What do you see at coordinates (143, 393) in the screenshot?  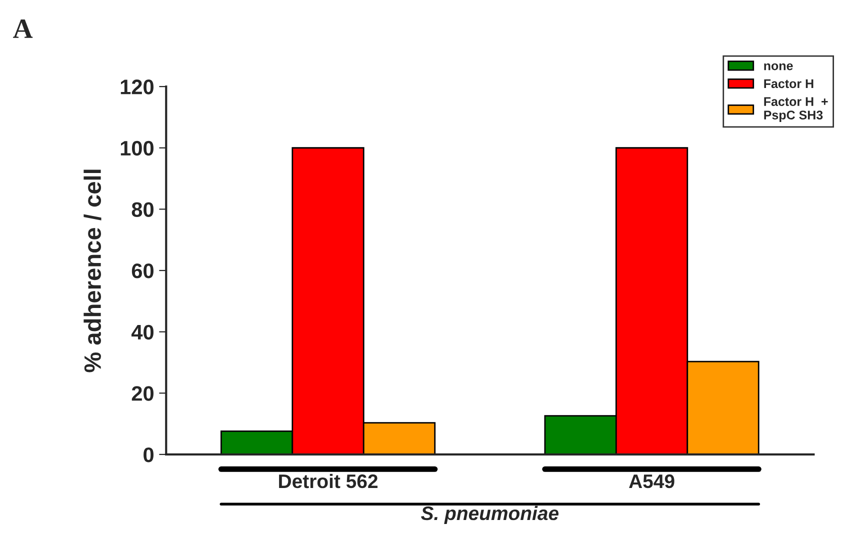 I see `y-tick-label: 20` at bounding box center [143, 393].